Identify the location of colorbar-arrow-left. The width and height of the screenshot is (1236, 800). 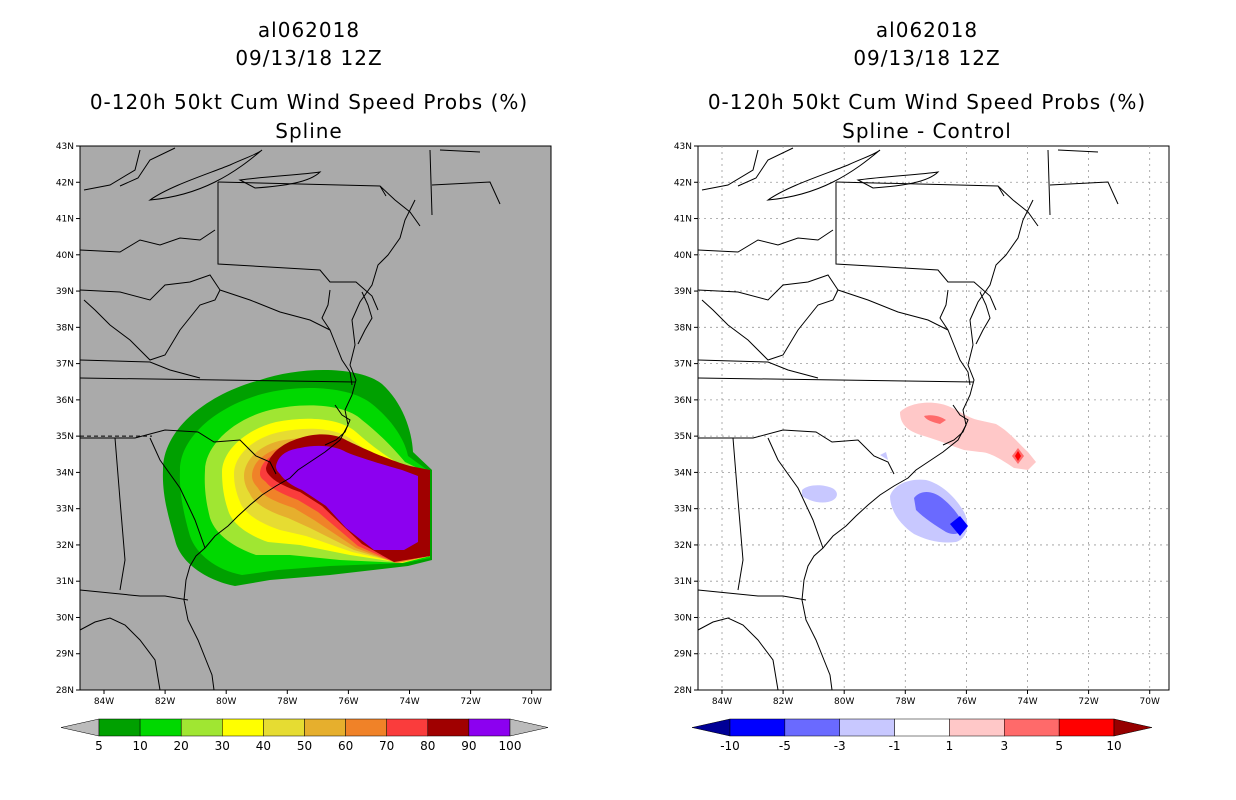
(80, 727).